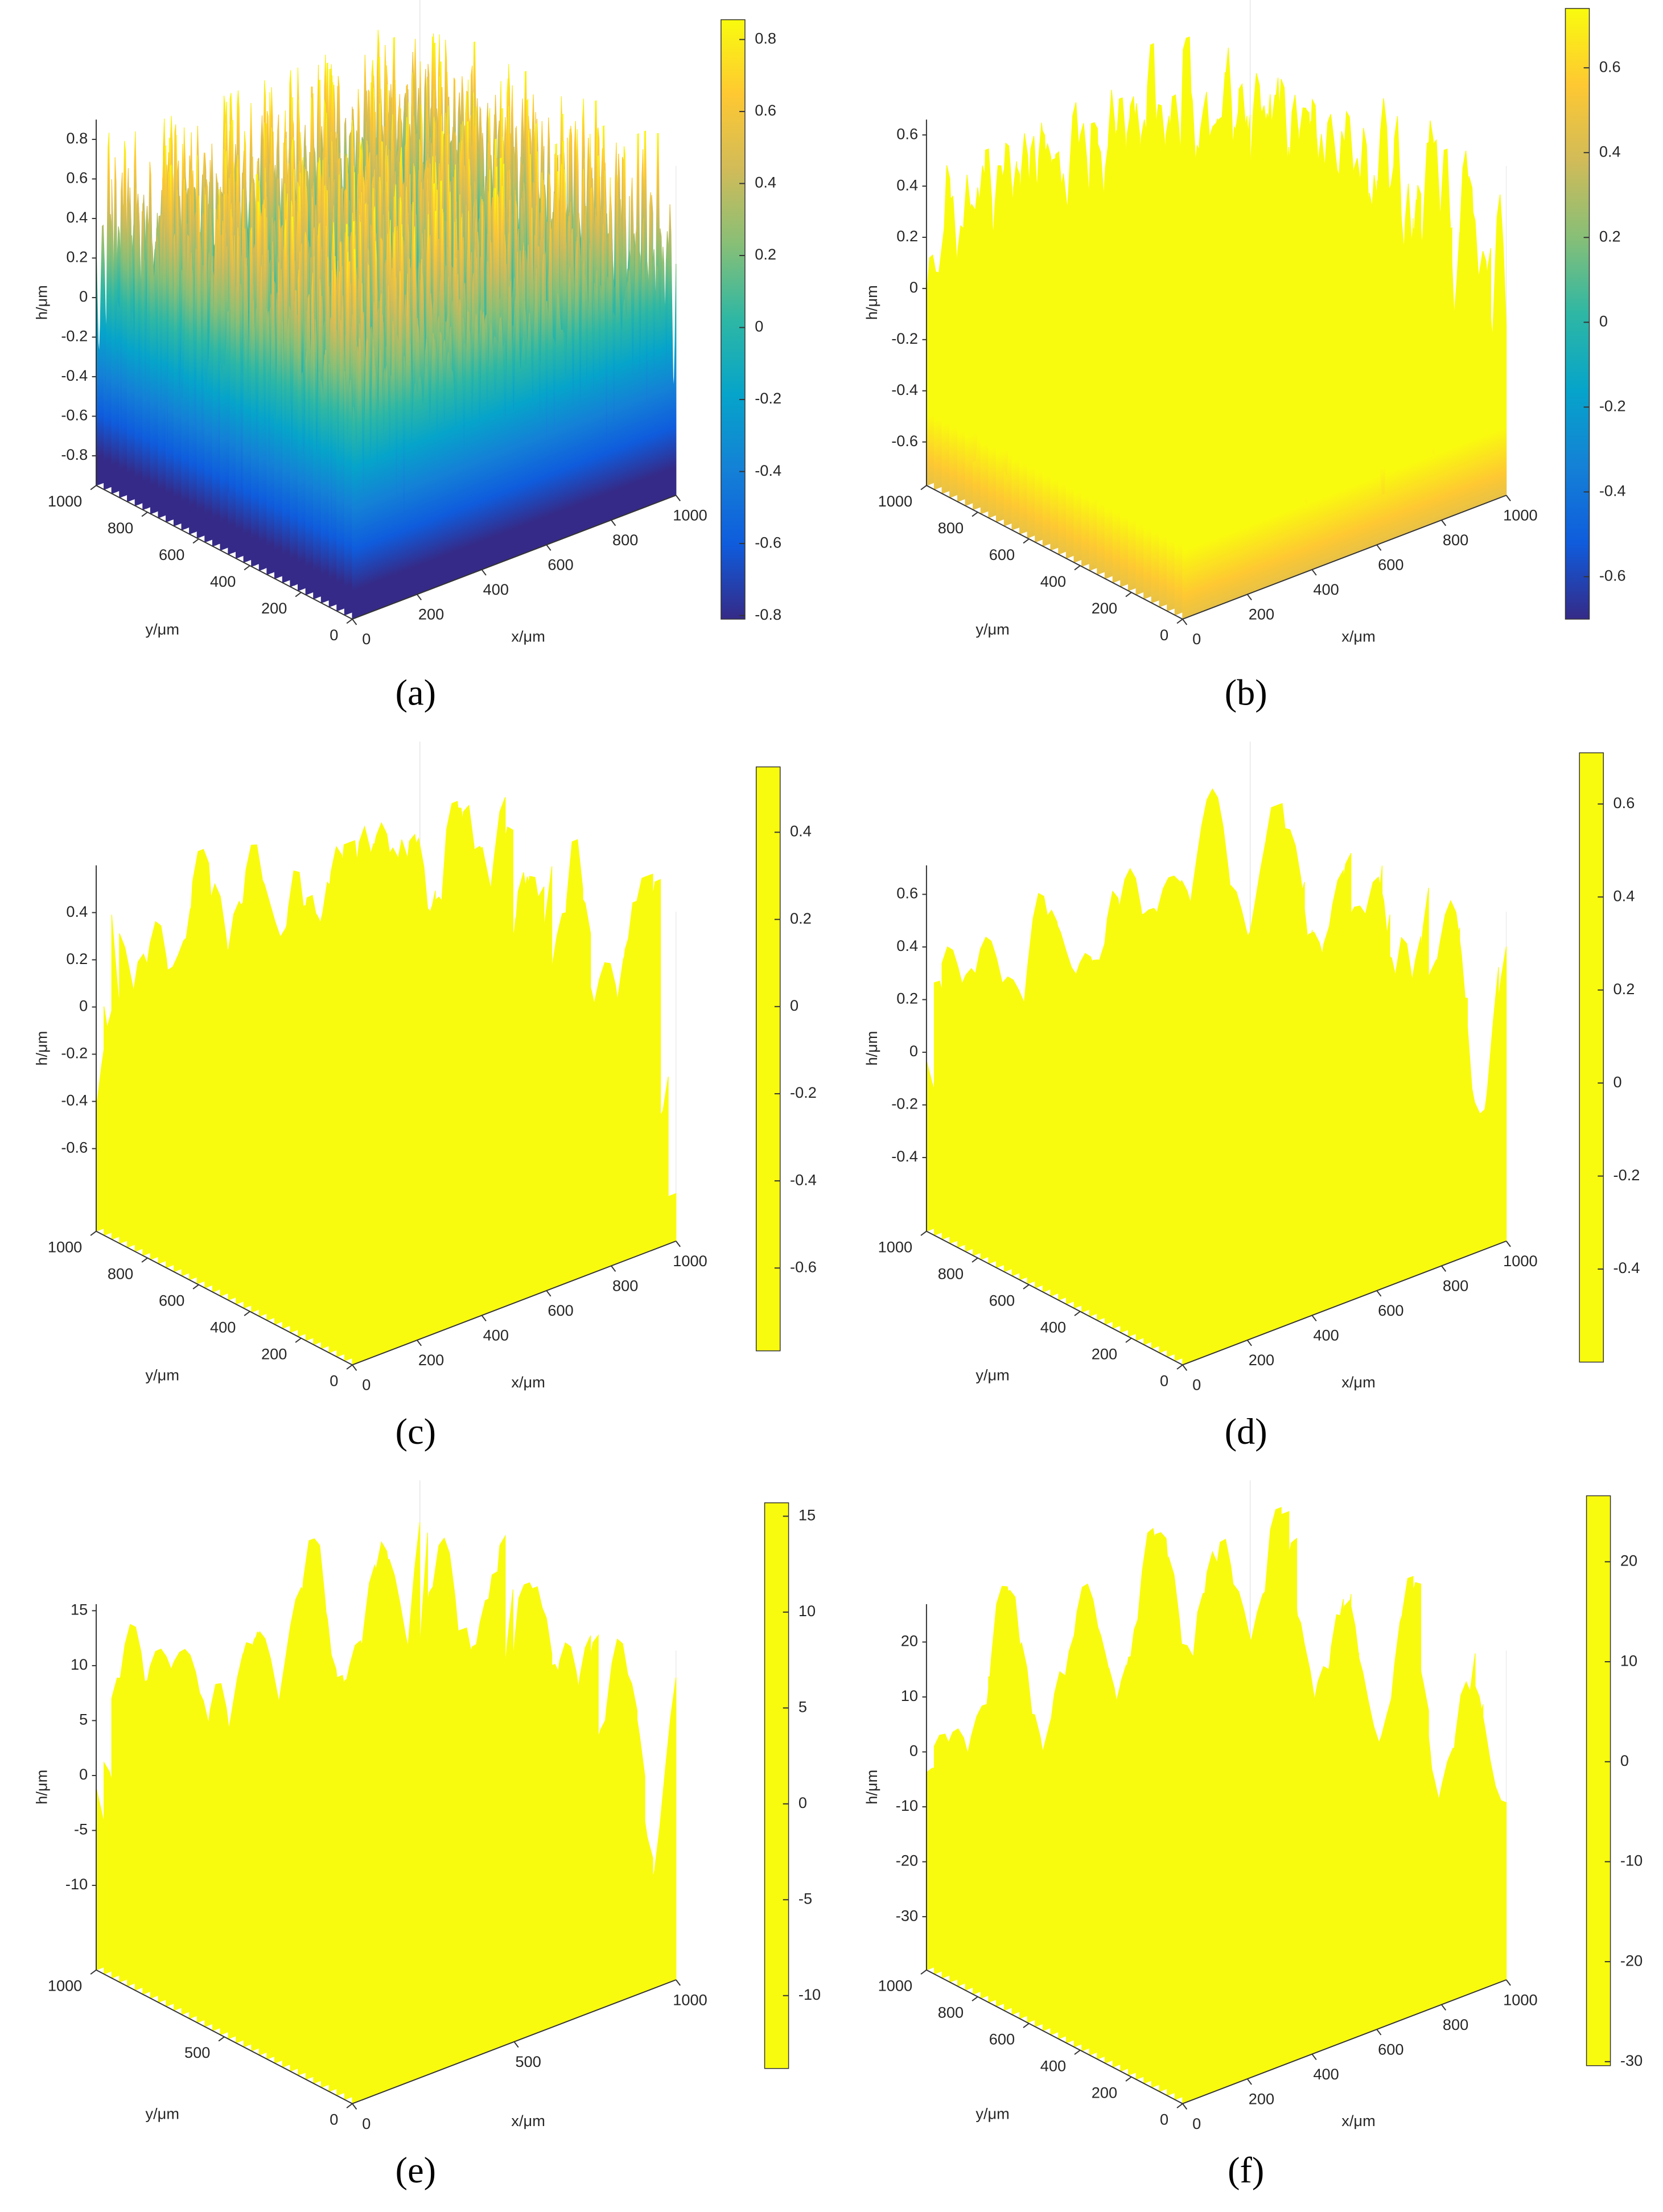  Describe the element at coordinates (907, 133) in the screenshot. I see `z-tick-label: 0.6` at that location.